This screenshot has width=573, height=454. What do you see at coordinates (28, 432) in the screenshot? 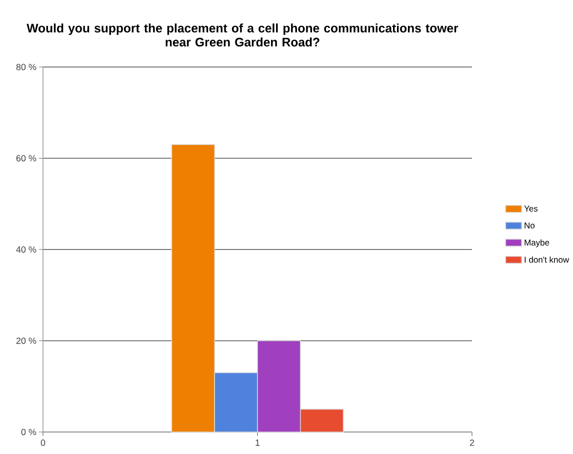
I see `y-tick-label: 0 %` at bounding box center [28, 432].